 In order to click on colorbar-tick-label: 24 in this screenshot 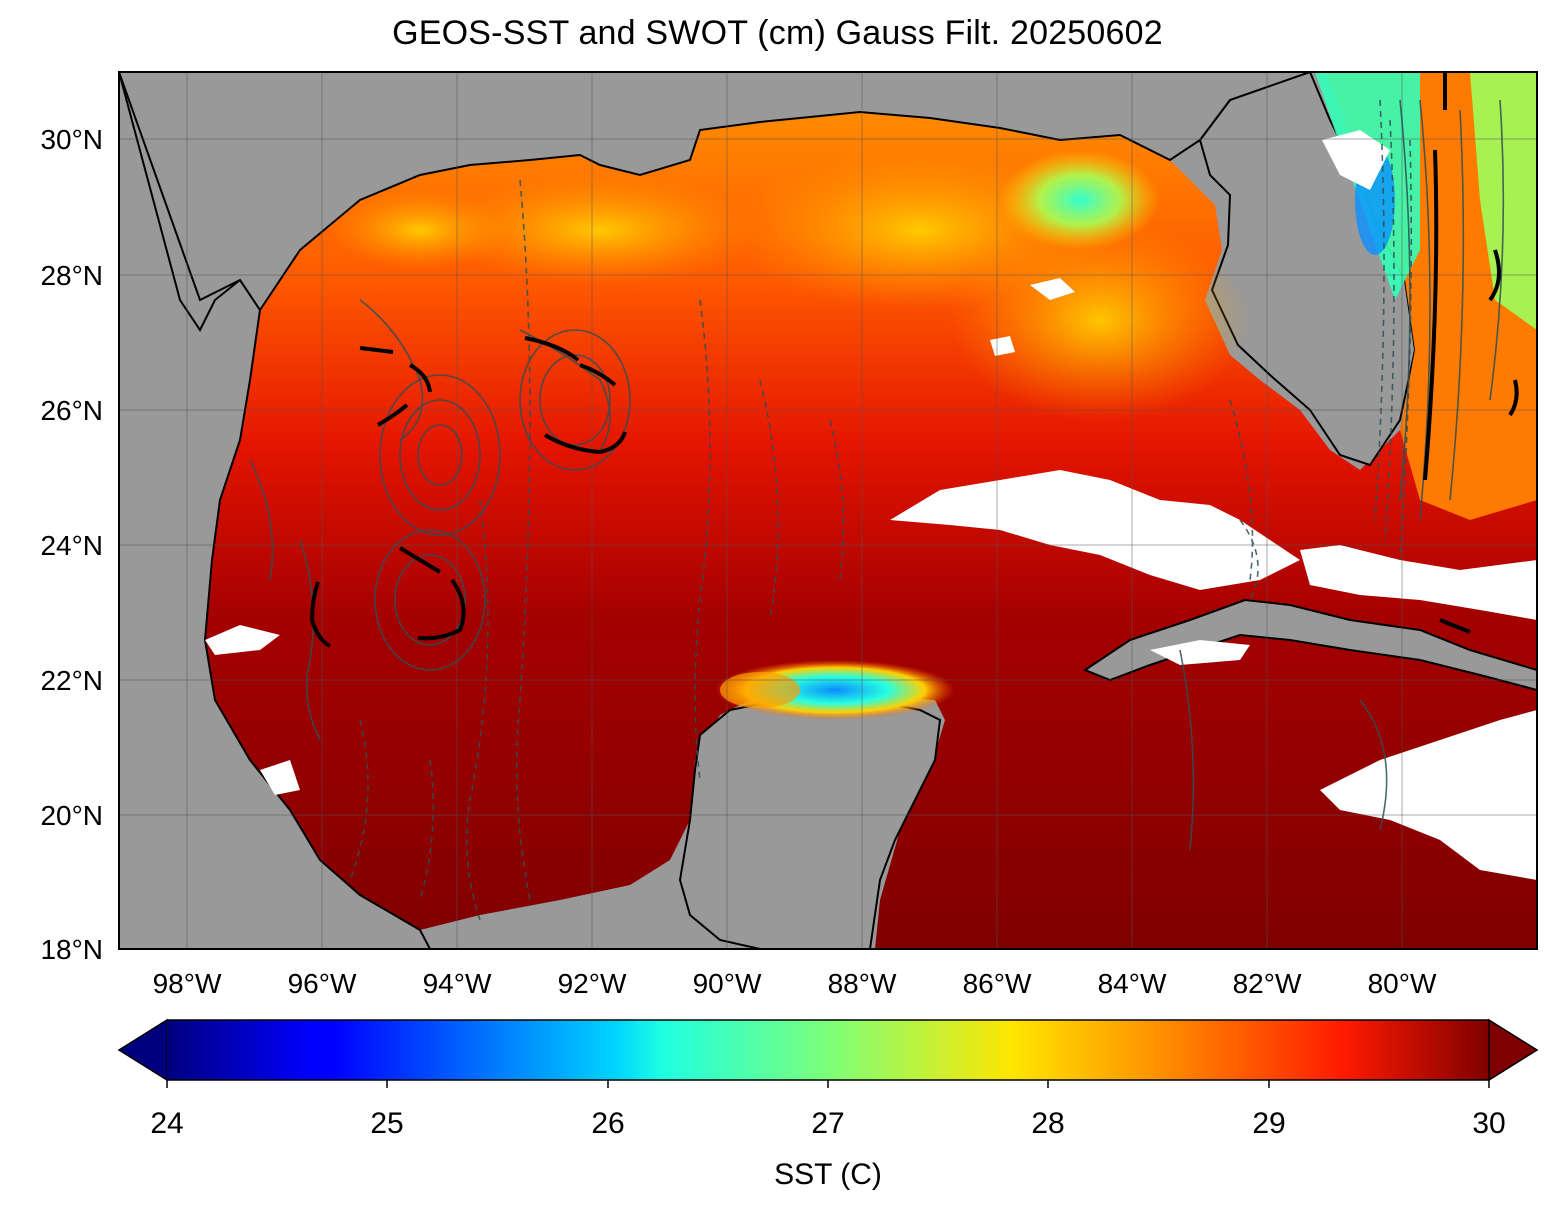, I will do `click(166, 1123)`.